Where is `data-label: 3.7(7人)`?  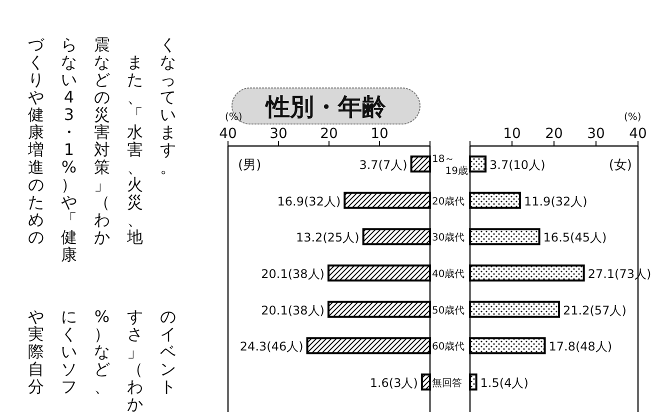 data-label: 3.7(7人) is located at coordinates (383, 165).